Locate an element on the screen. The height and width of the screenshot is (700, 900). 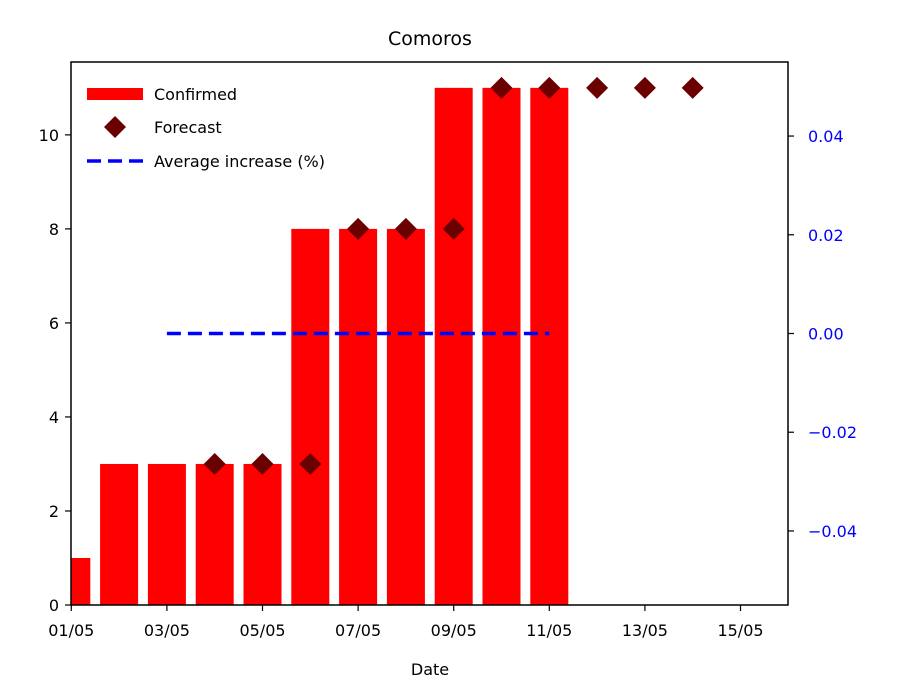
y2-tick-label: 0.02 is located at coordinates (826, 235).